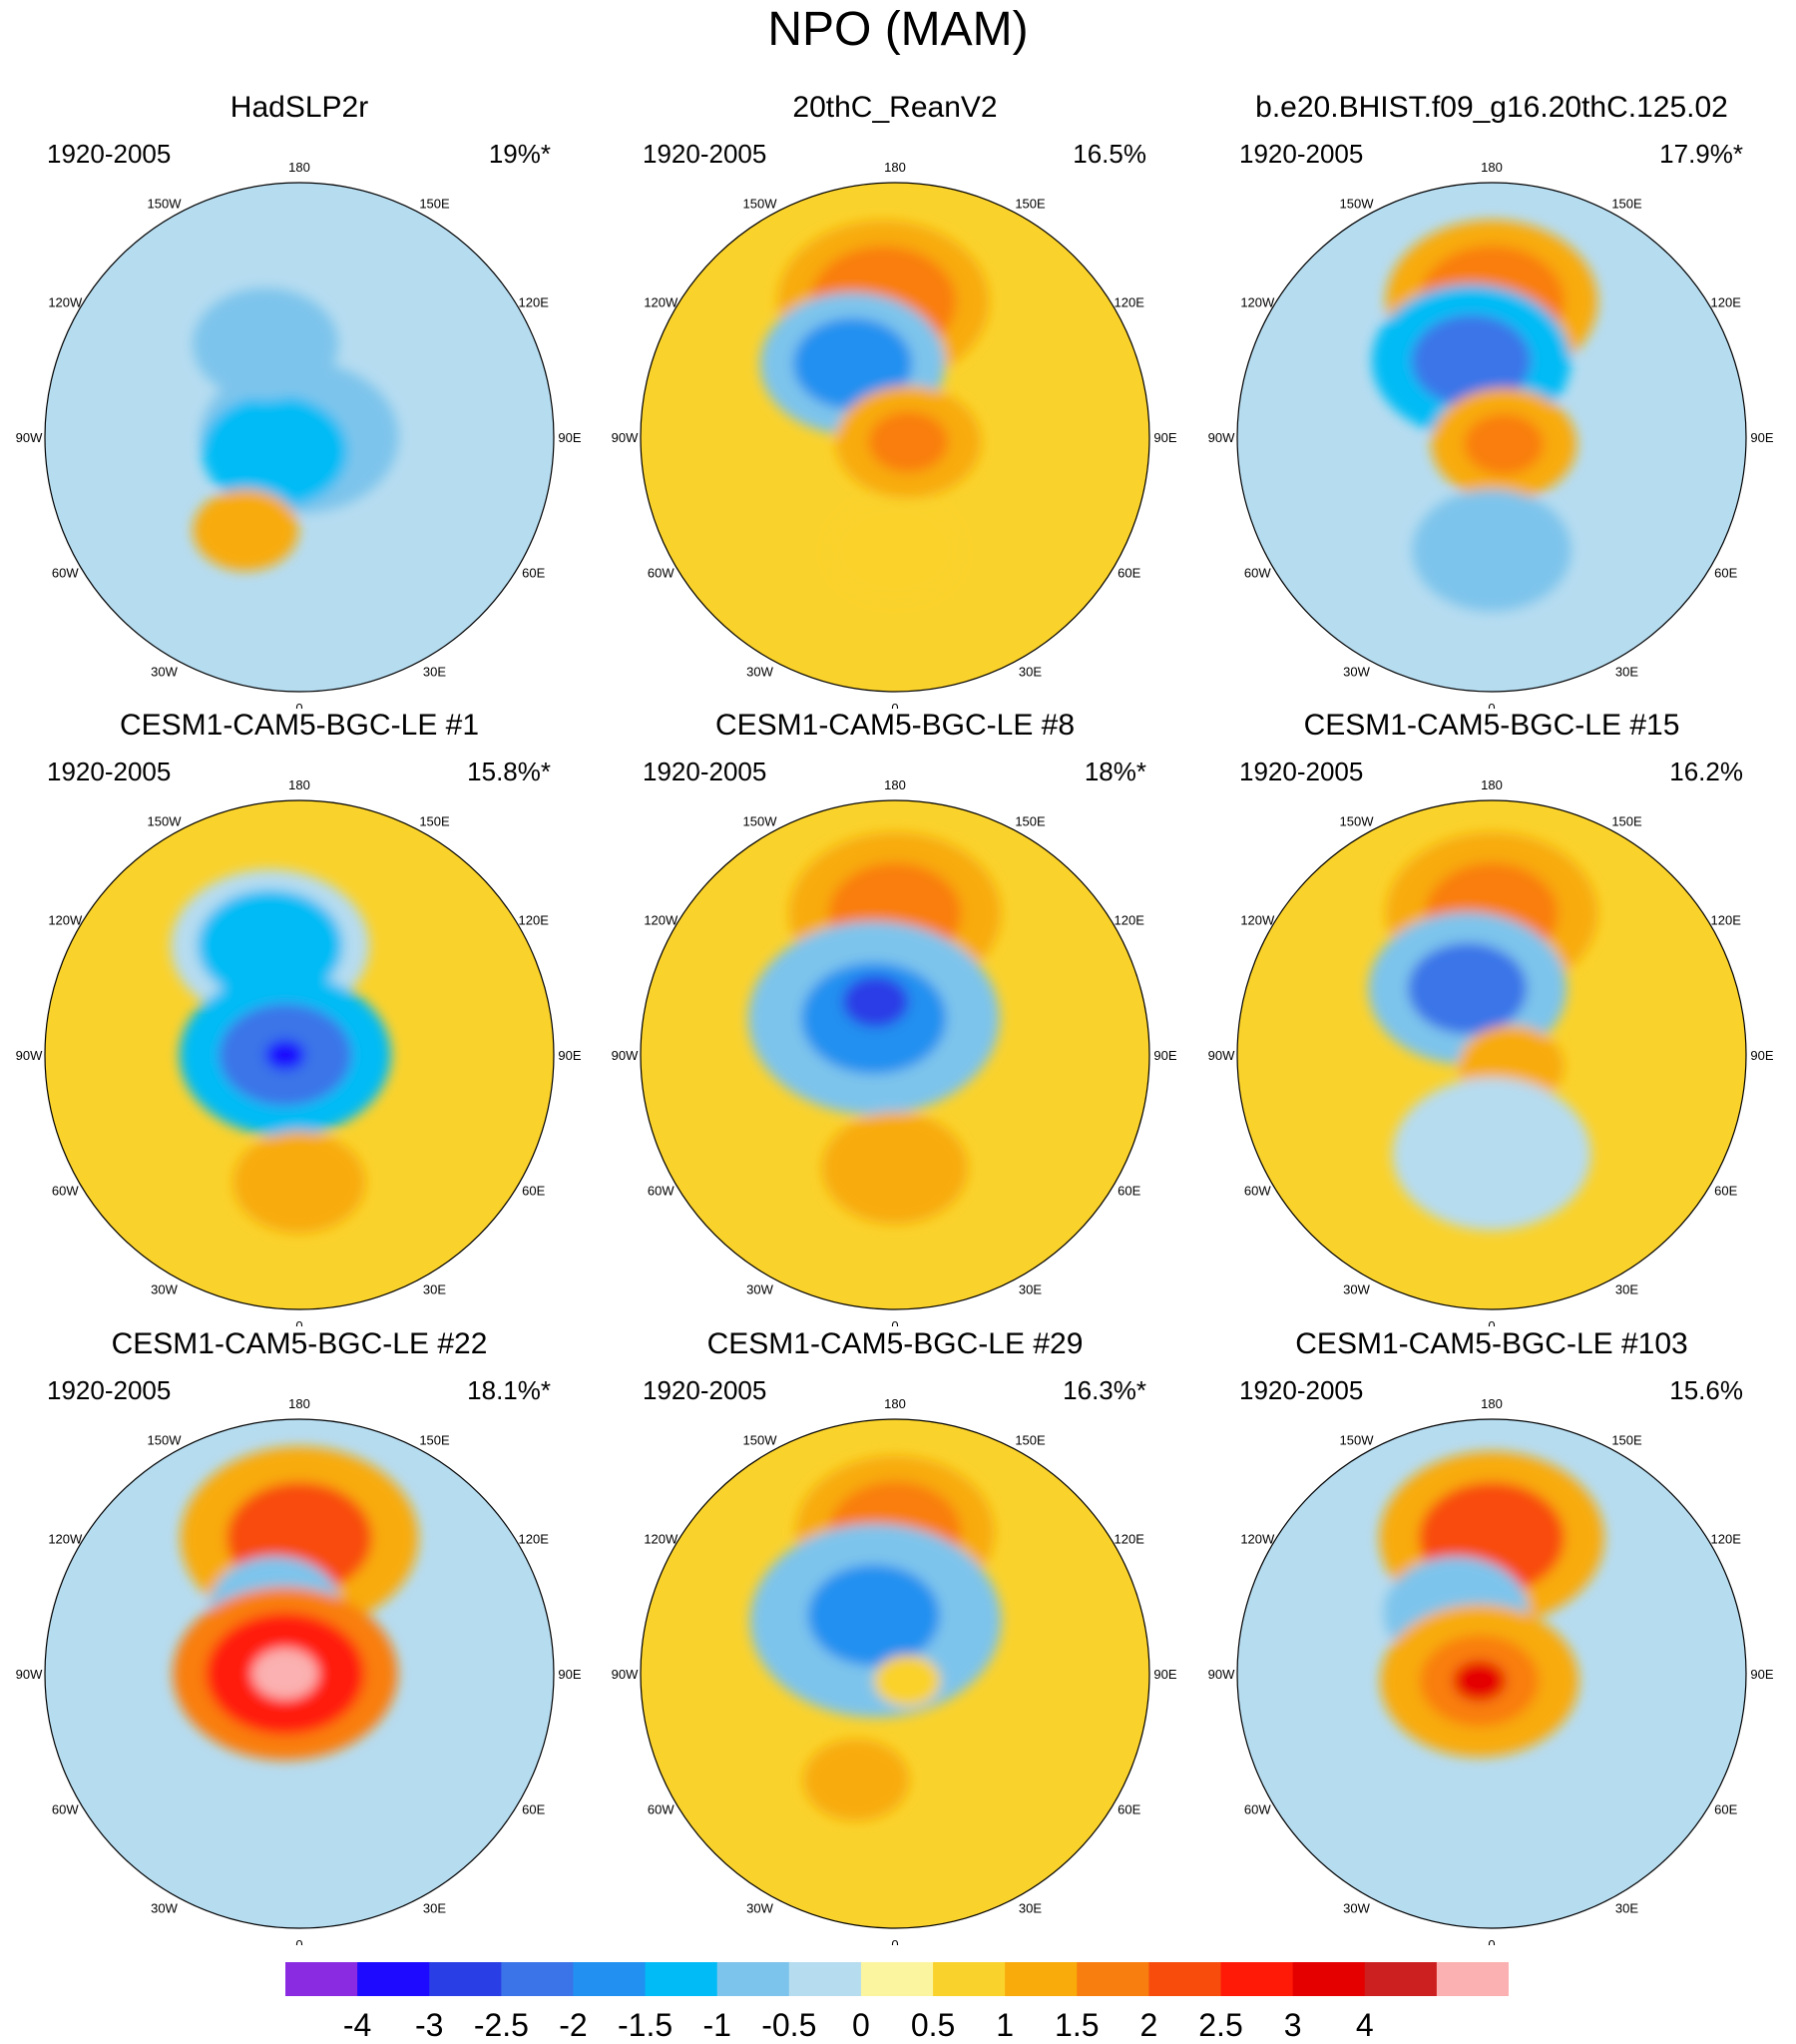 The image size is (1796, 2044). Describe the element at coordinates (1701, 154) in the screenshot. I see `panel-variance: 17.9%*` at that location.